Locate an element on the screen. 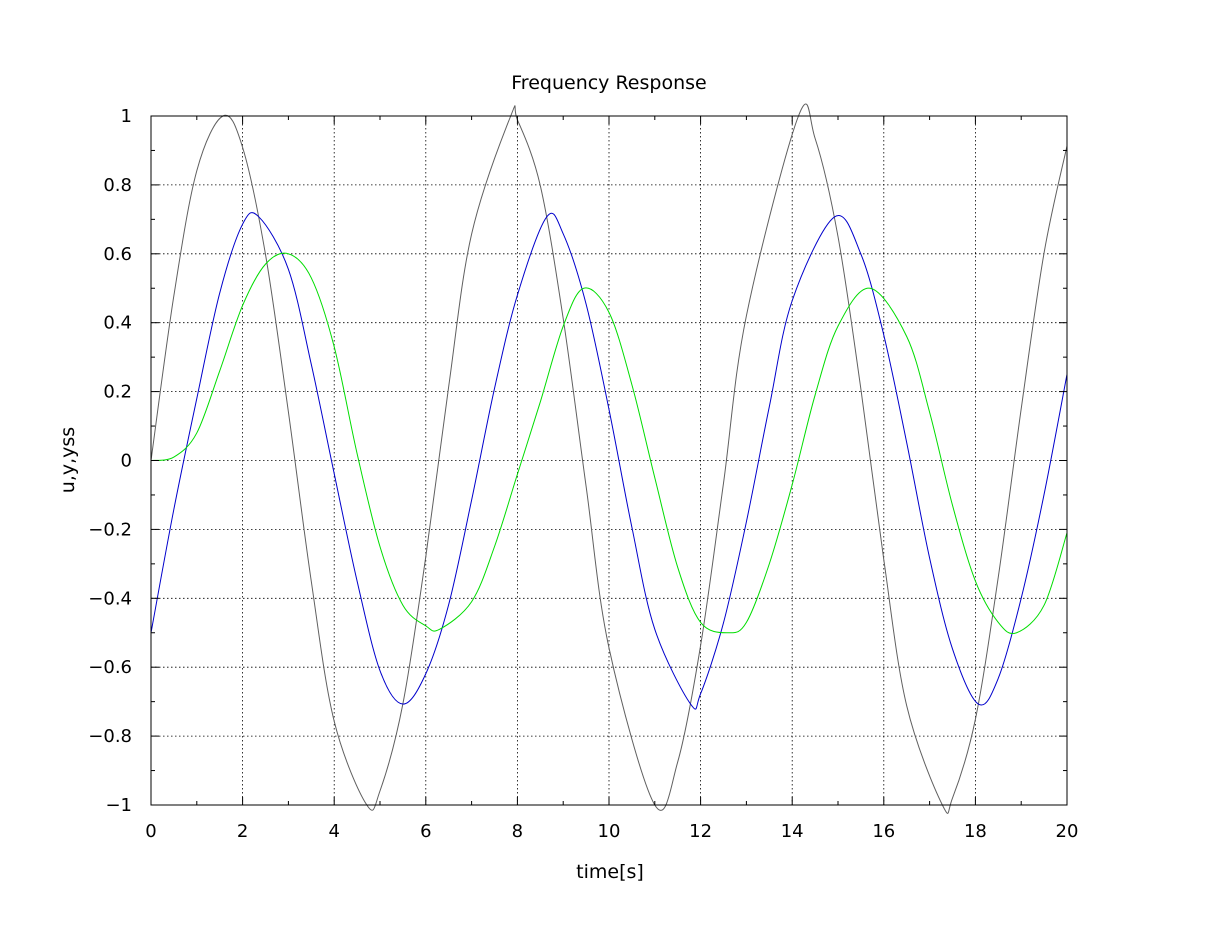 This screenshot has width=1220, height=925. x-tick-label: 10 is located at coordinates (609, 831).